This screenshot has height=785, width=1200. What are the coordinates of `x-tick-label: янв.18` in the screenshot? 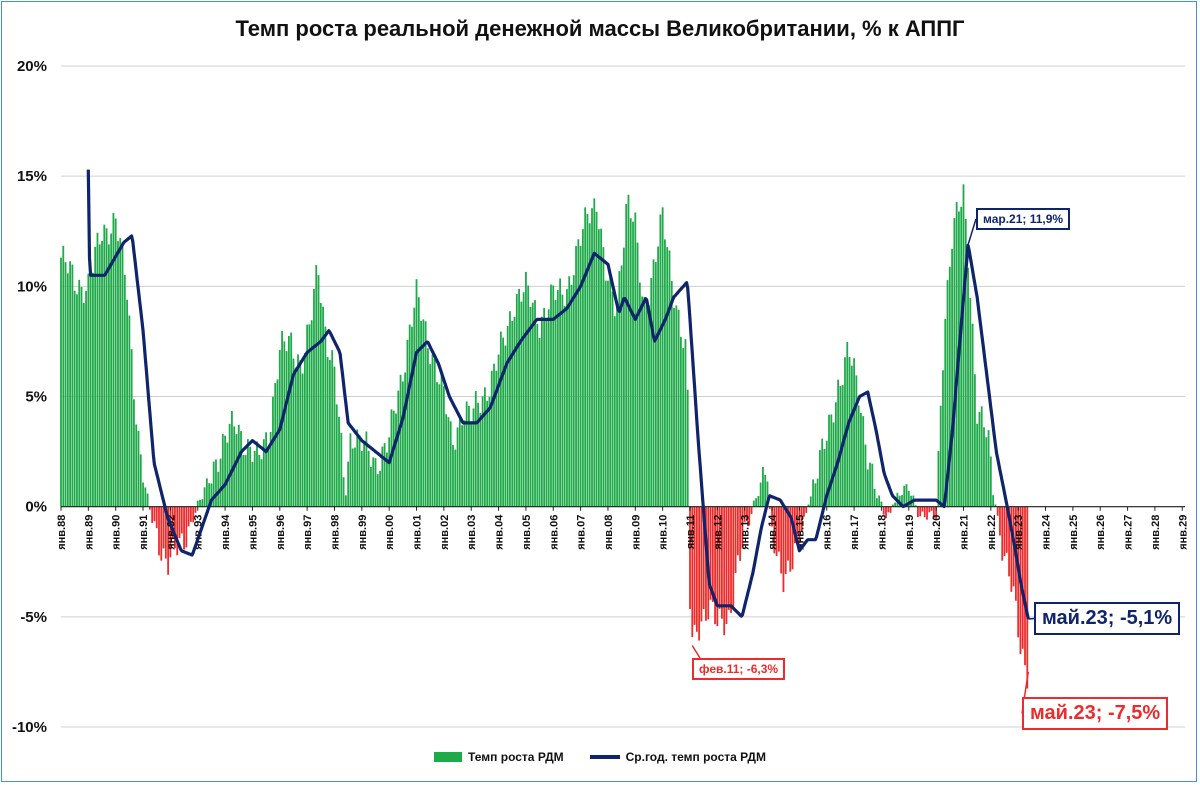 It's located at (882, 532).